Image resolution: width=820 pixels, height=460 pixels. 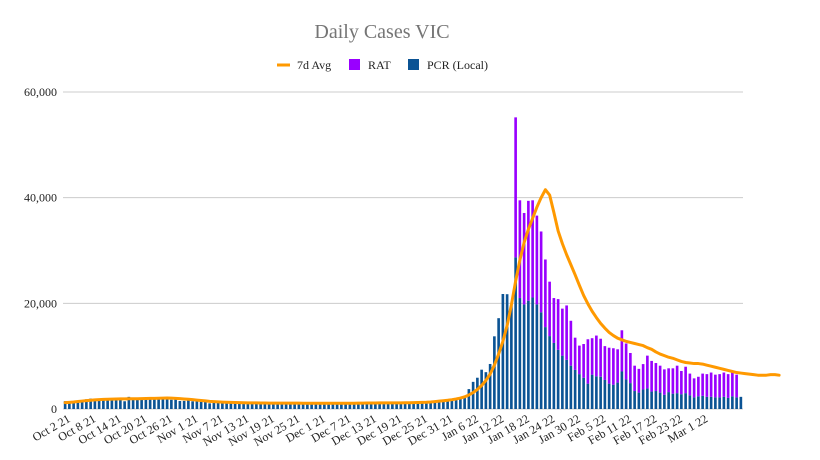 I want to click on legend-label-pcr: PCR (Local), so click(x=457, y=65).